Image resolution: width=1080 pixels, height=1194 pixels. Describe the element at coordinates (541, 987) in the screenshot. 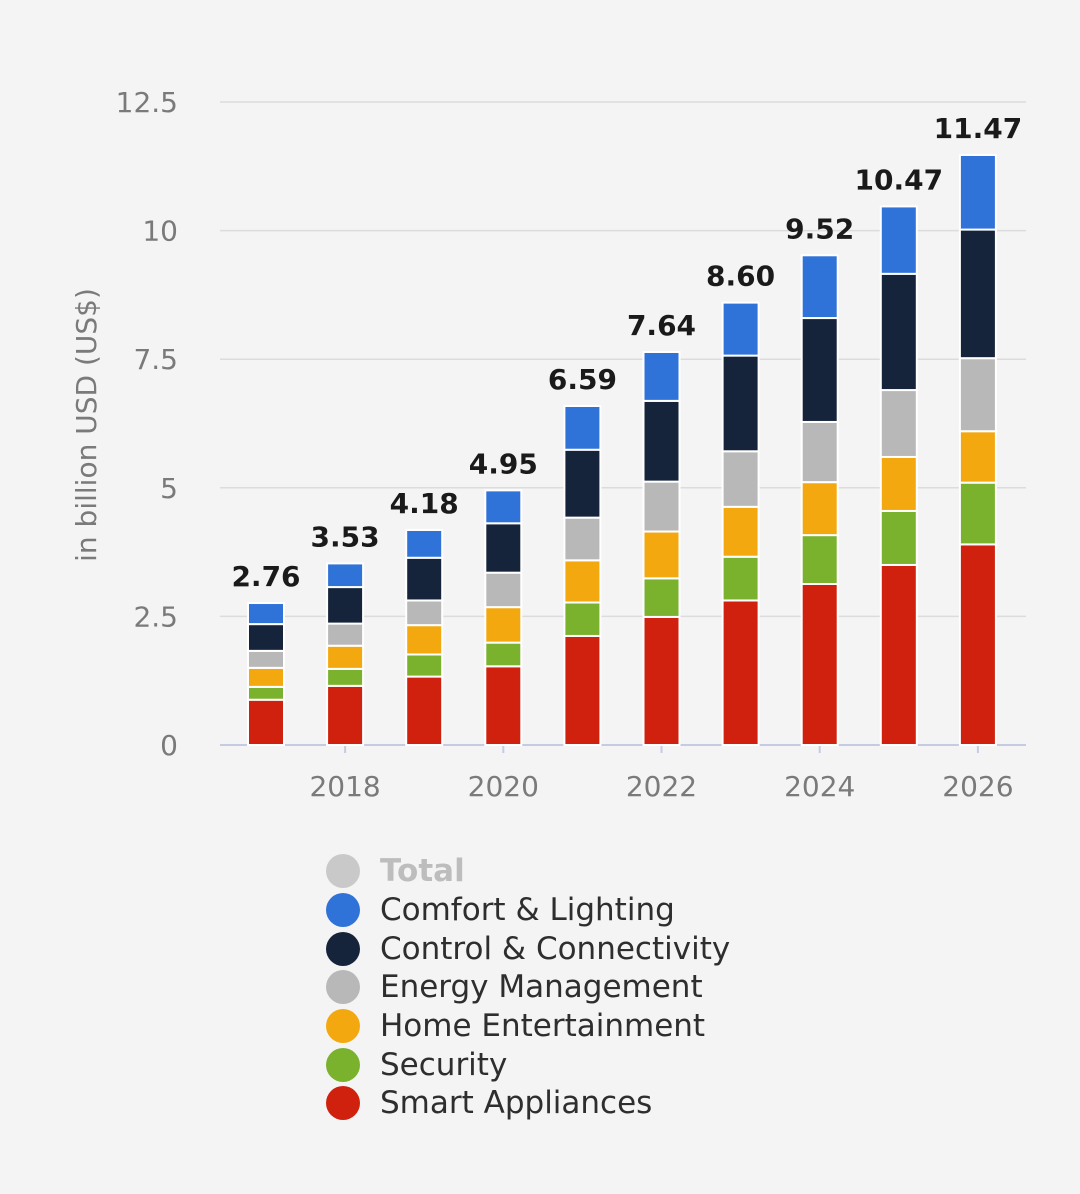

I see `legend-label: Energy Management` at that location.